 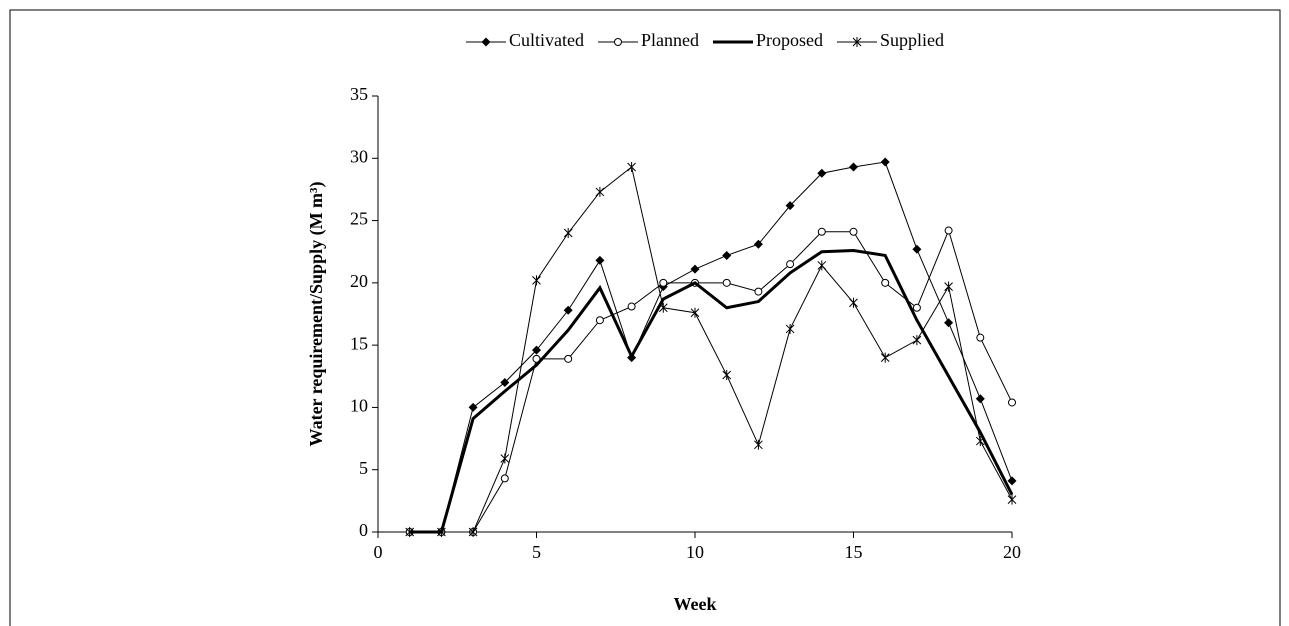 I want to click on y-axis-label: Water requirement/Supply (M m³), so click(x=316, y=314).